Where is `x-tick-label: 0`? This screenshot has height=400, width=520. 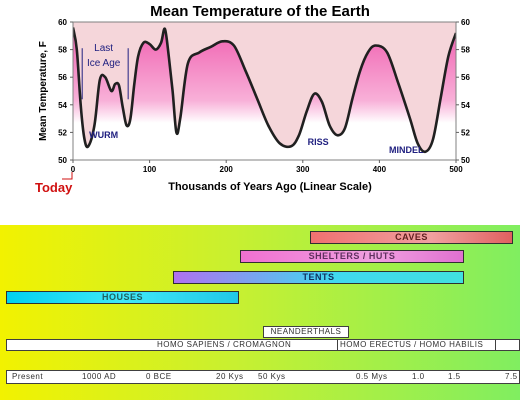
x-tick-label: 0 is located at coordinates (73, 169).